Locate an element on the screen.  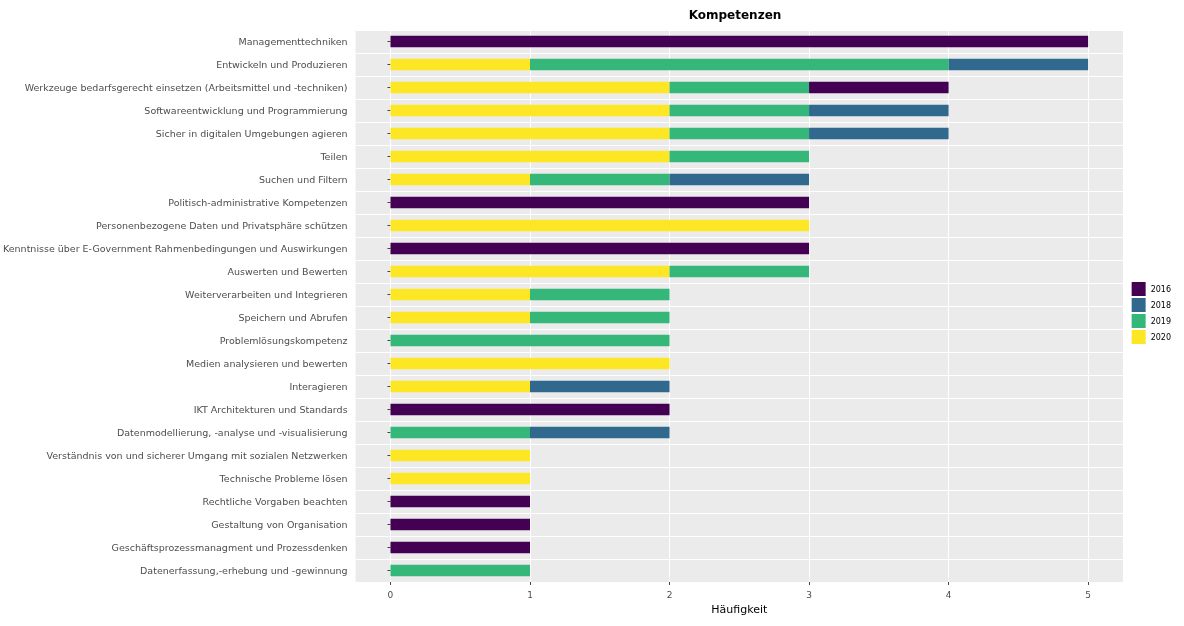
x-tick-label: 1 is located at coordinates (530, 594).